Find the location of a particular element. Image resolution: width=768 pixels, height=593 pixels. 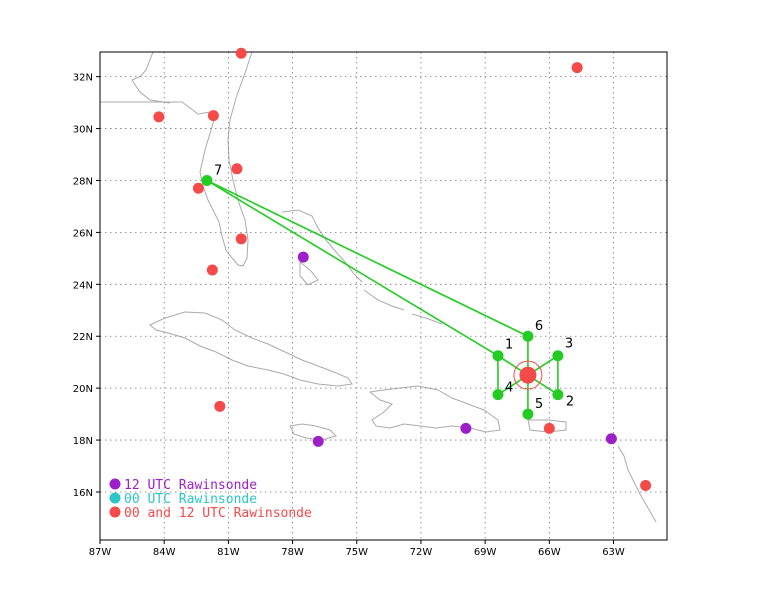

x-tick-label: 78W is located at coordinates (292, 552).